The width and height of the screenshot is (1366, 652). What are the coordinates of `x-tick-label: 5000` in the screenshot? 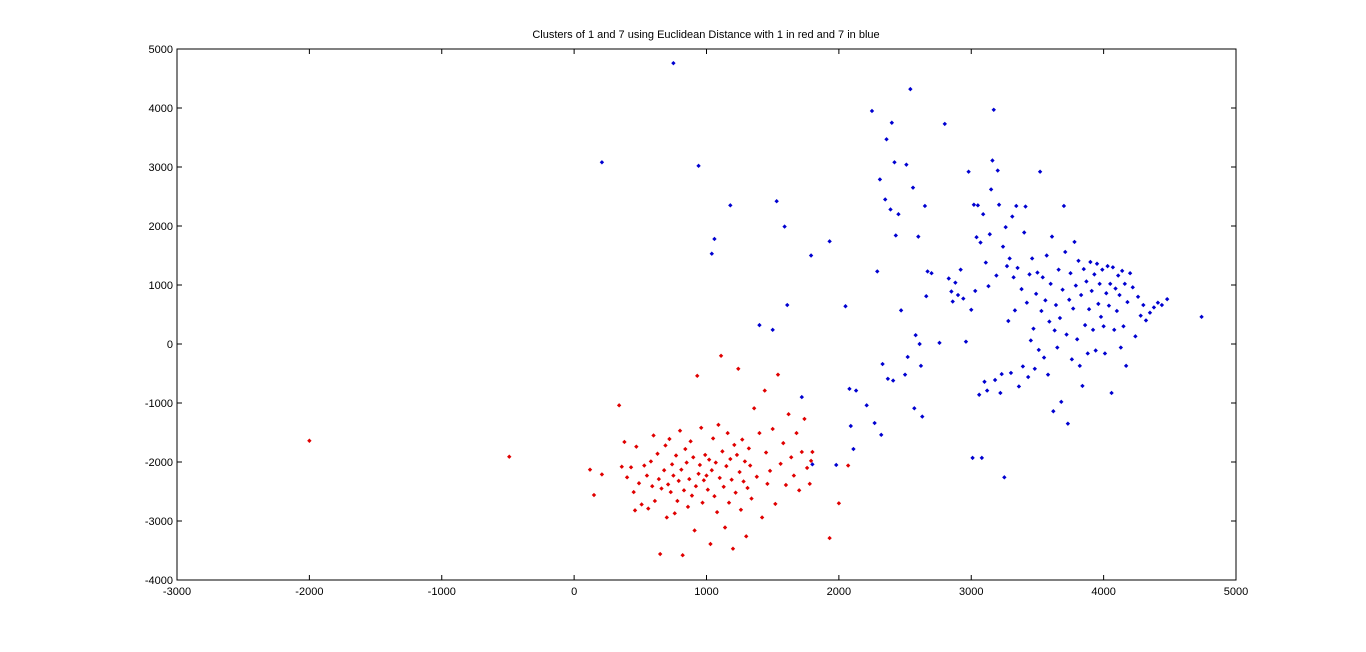 It's located at (1236, 592).